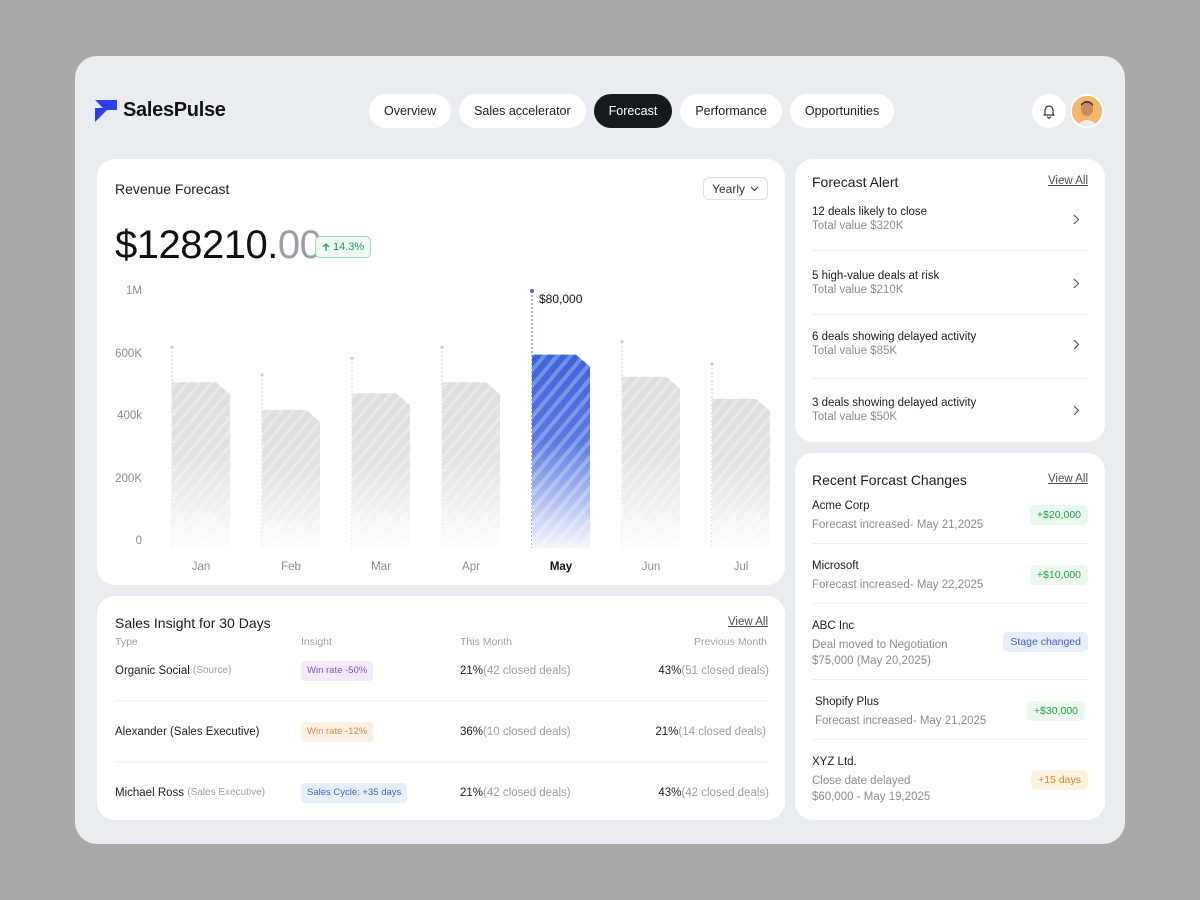  Describe the element at coordinates (847, 702) in the screenshot. I see `change-item-title: Shopify Plus` at that location.